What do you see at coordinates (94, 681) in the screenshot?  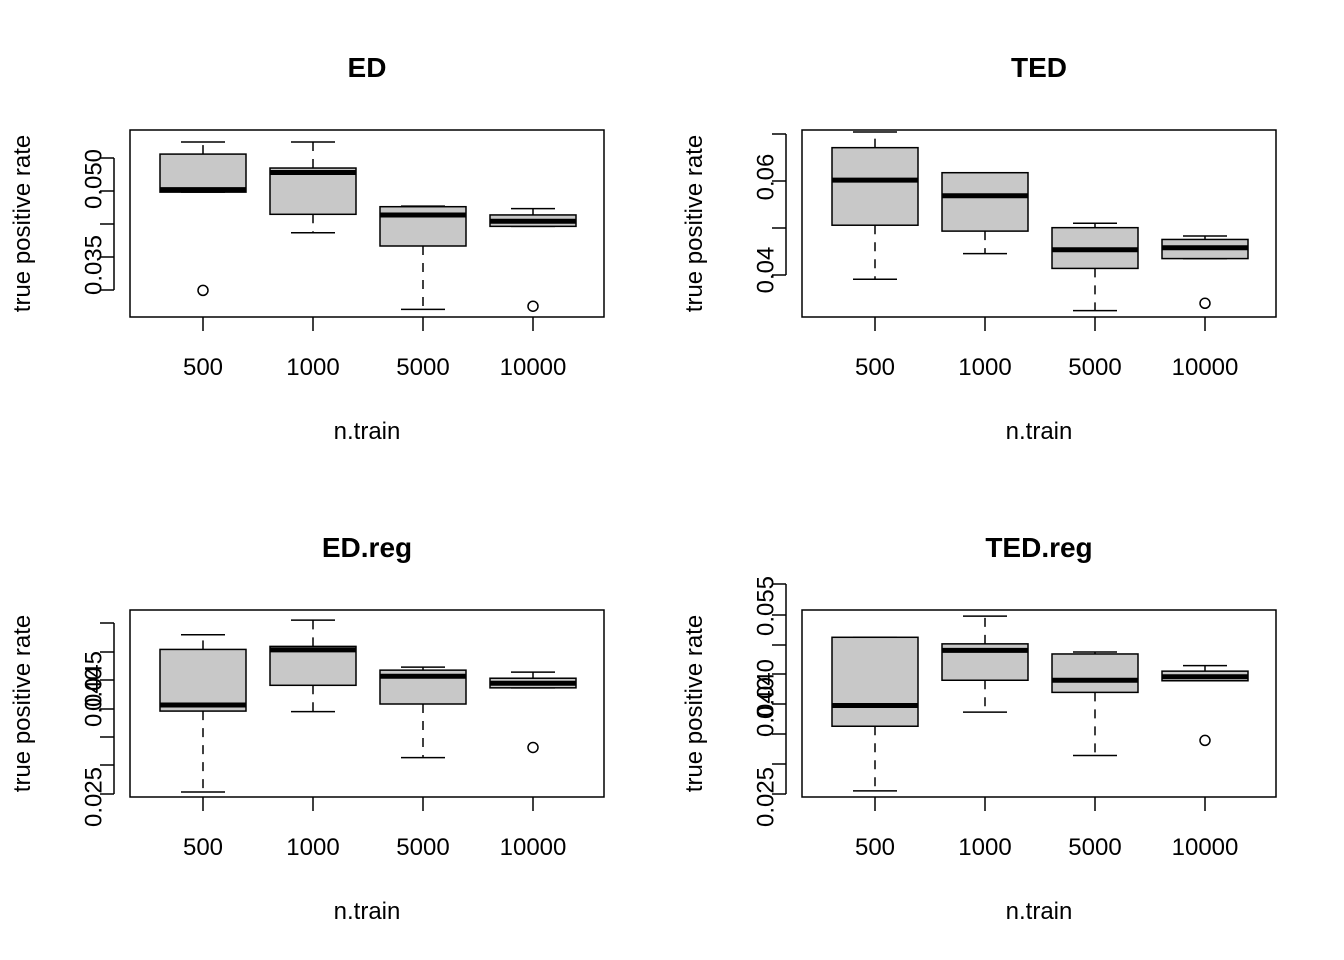 I see `y-tick-label: 0.045` at bounding box center [94, 681].